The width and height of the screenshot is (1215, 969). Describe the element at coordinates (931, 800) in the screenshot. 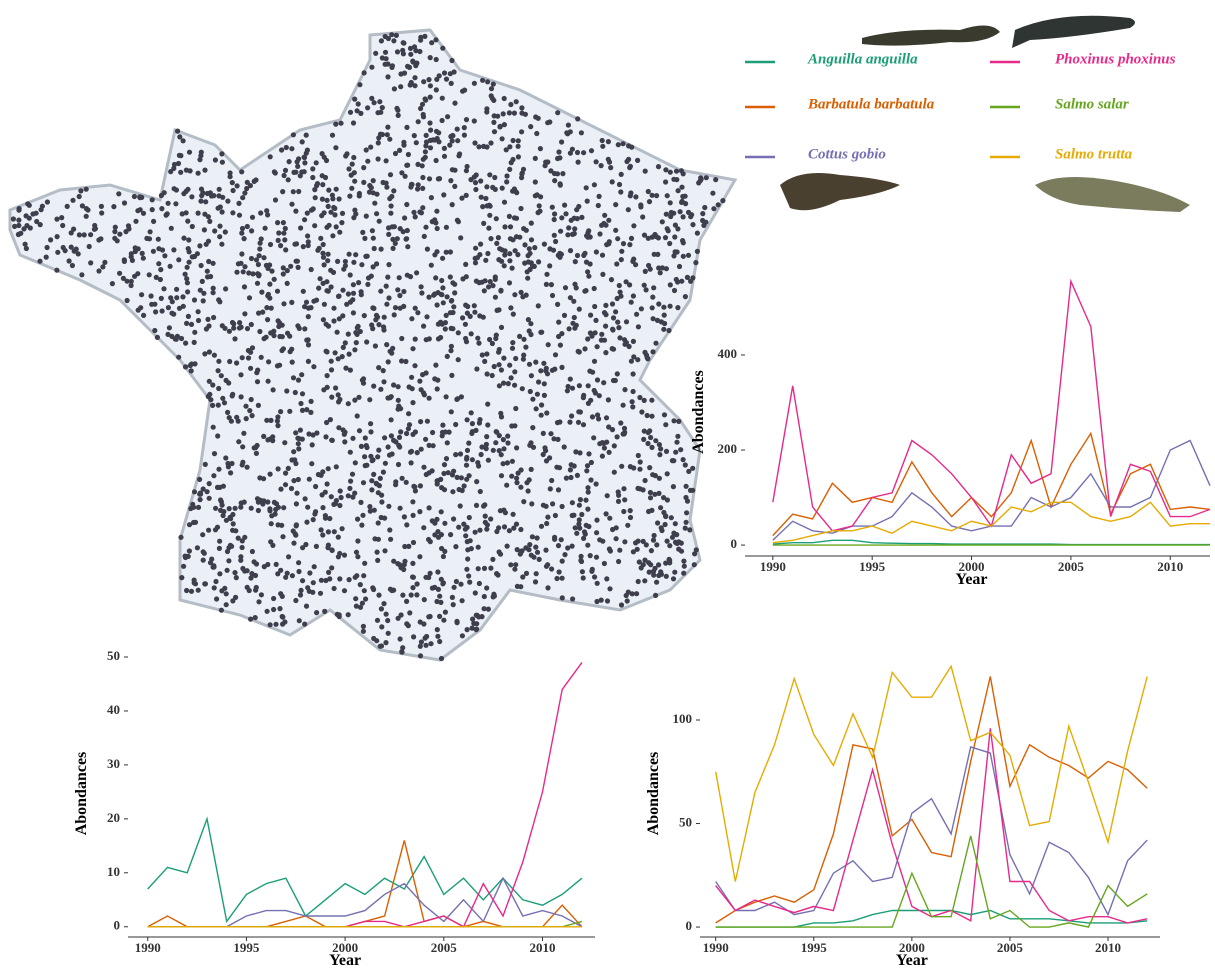

I see `series-line` at that location.